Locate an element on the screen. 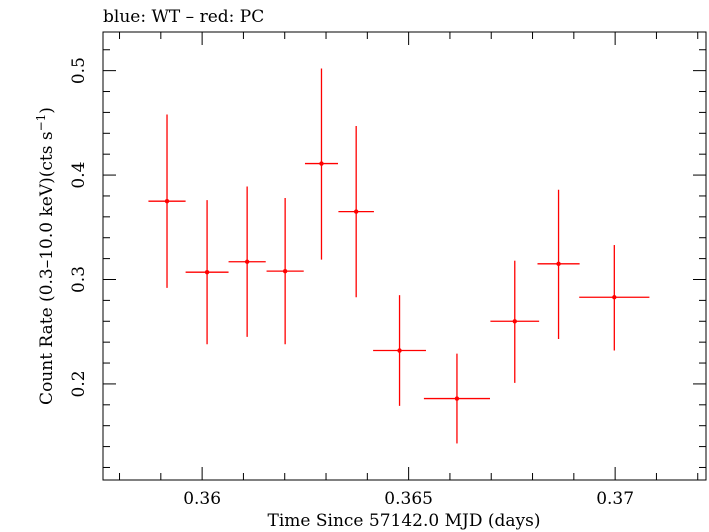  x-tick-label: 0.365 is located at coordinates (408, 499).